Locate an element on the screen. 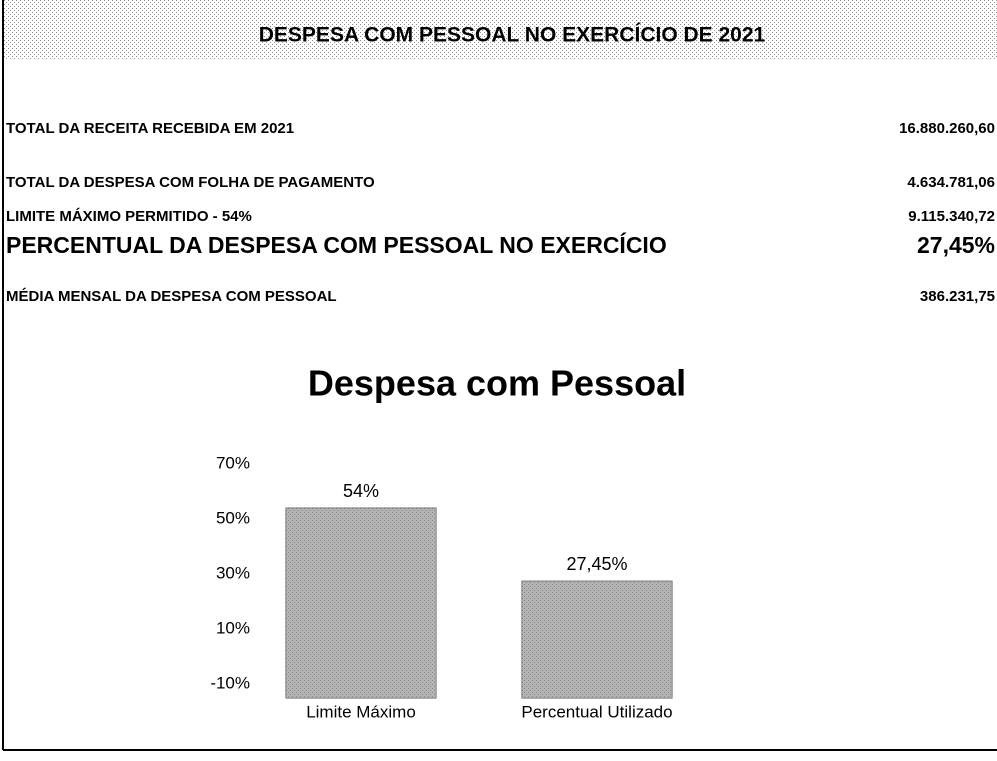 This screenshot has width=997, height=761. data-label: 54% is located at coordinates (361, 491).